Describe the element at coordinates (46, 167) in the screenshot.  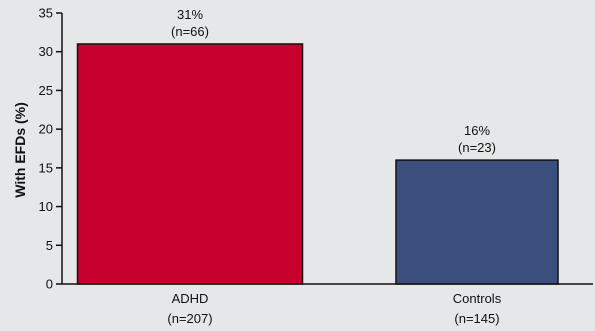
I see `y-tick-label: 15` at that location.